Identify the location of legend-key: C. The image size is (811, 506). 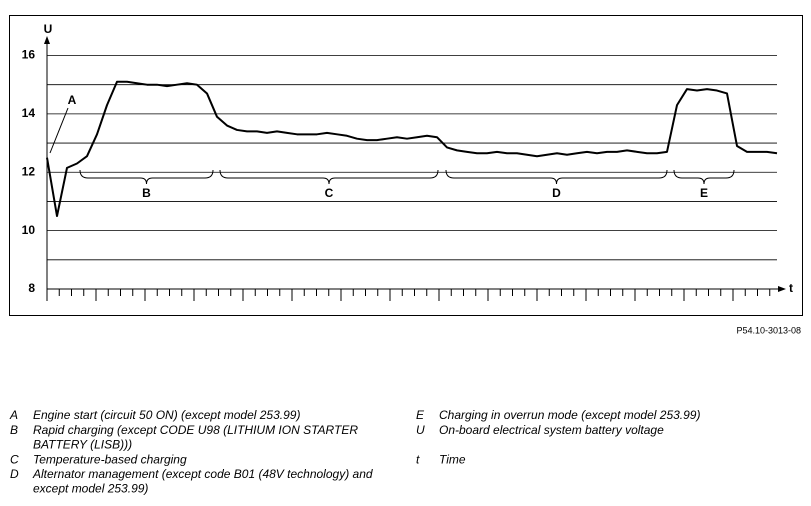
(14, 459).